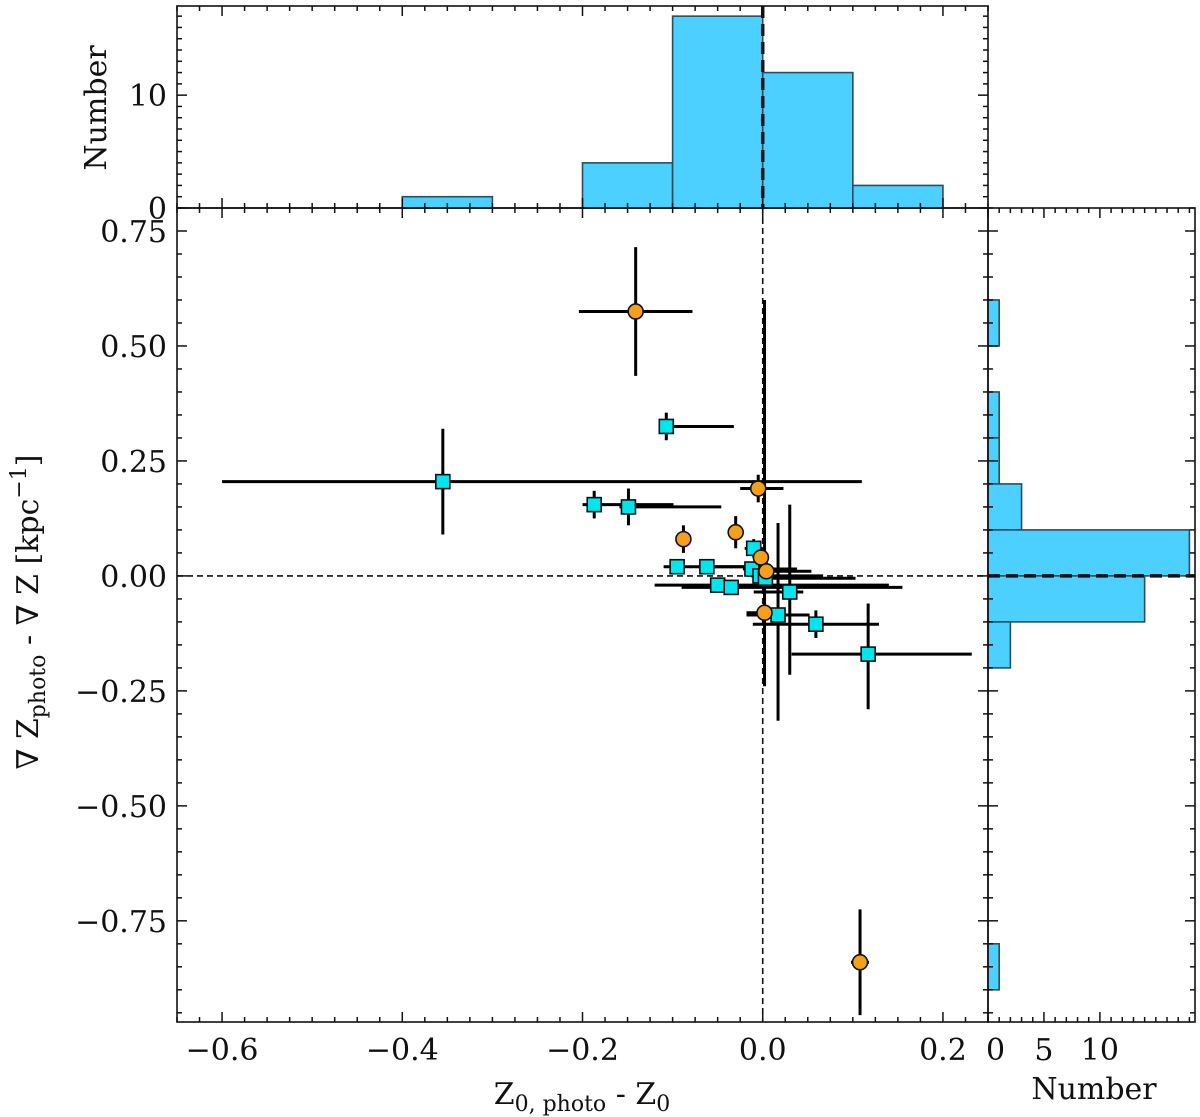 This screenshot has height=1117, width=1200. I want to click on y-tick-label: −0.75, so click(121, 922).